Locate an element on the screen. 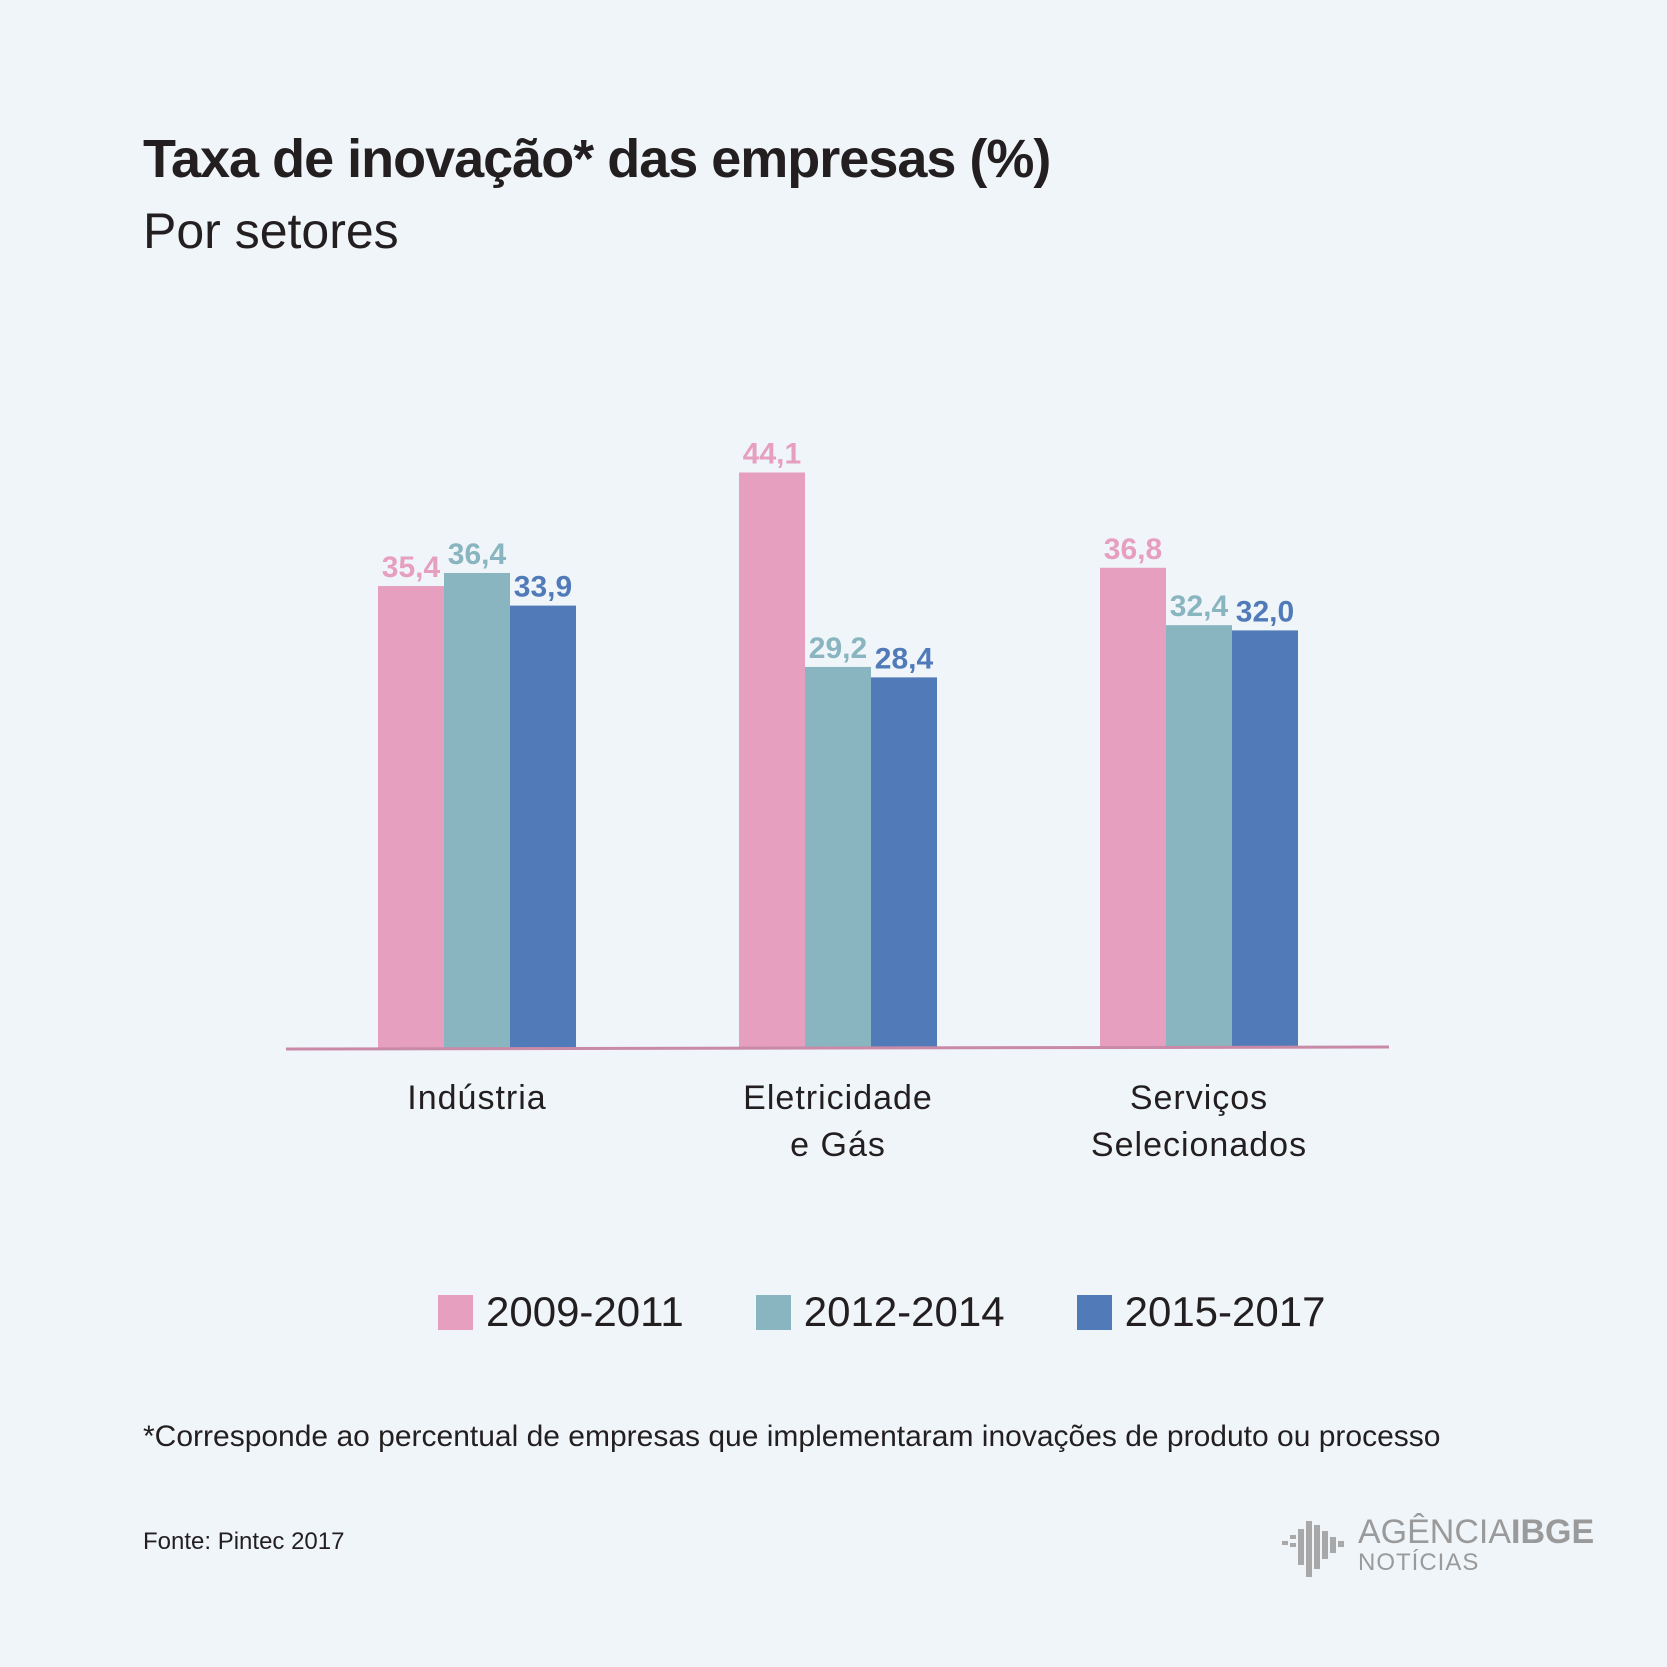  logo-subtitle: NOTÍCIAS is located at coordinates (1419, 1562).